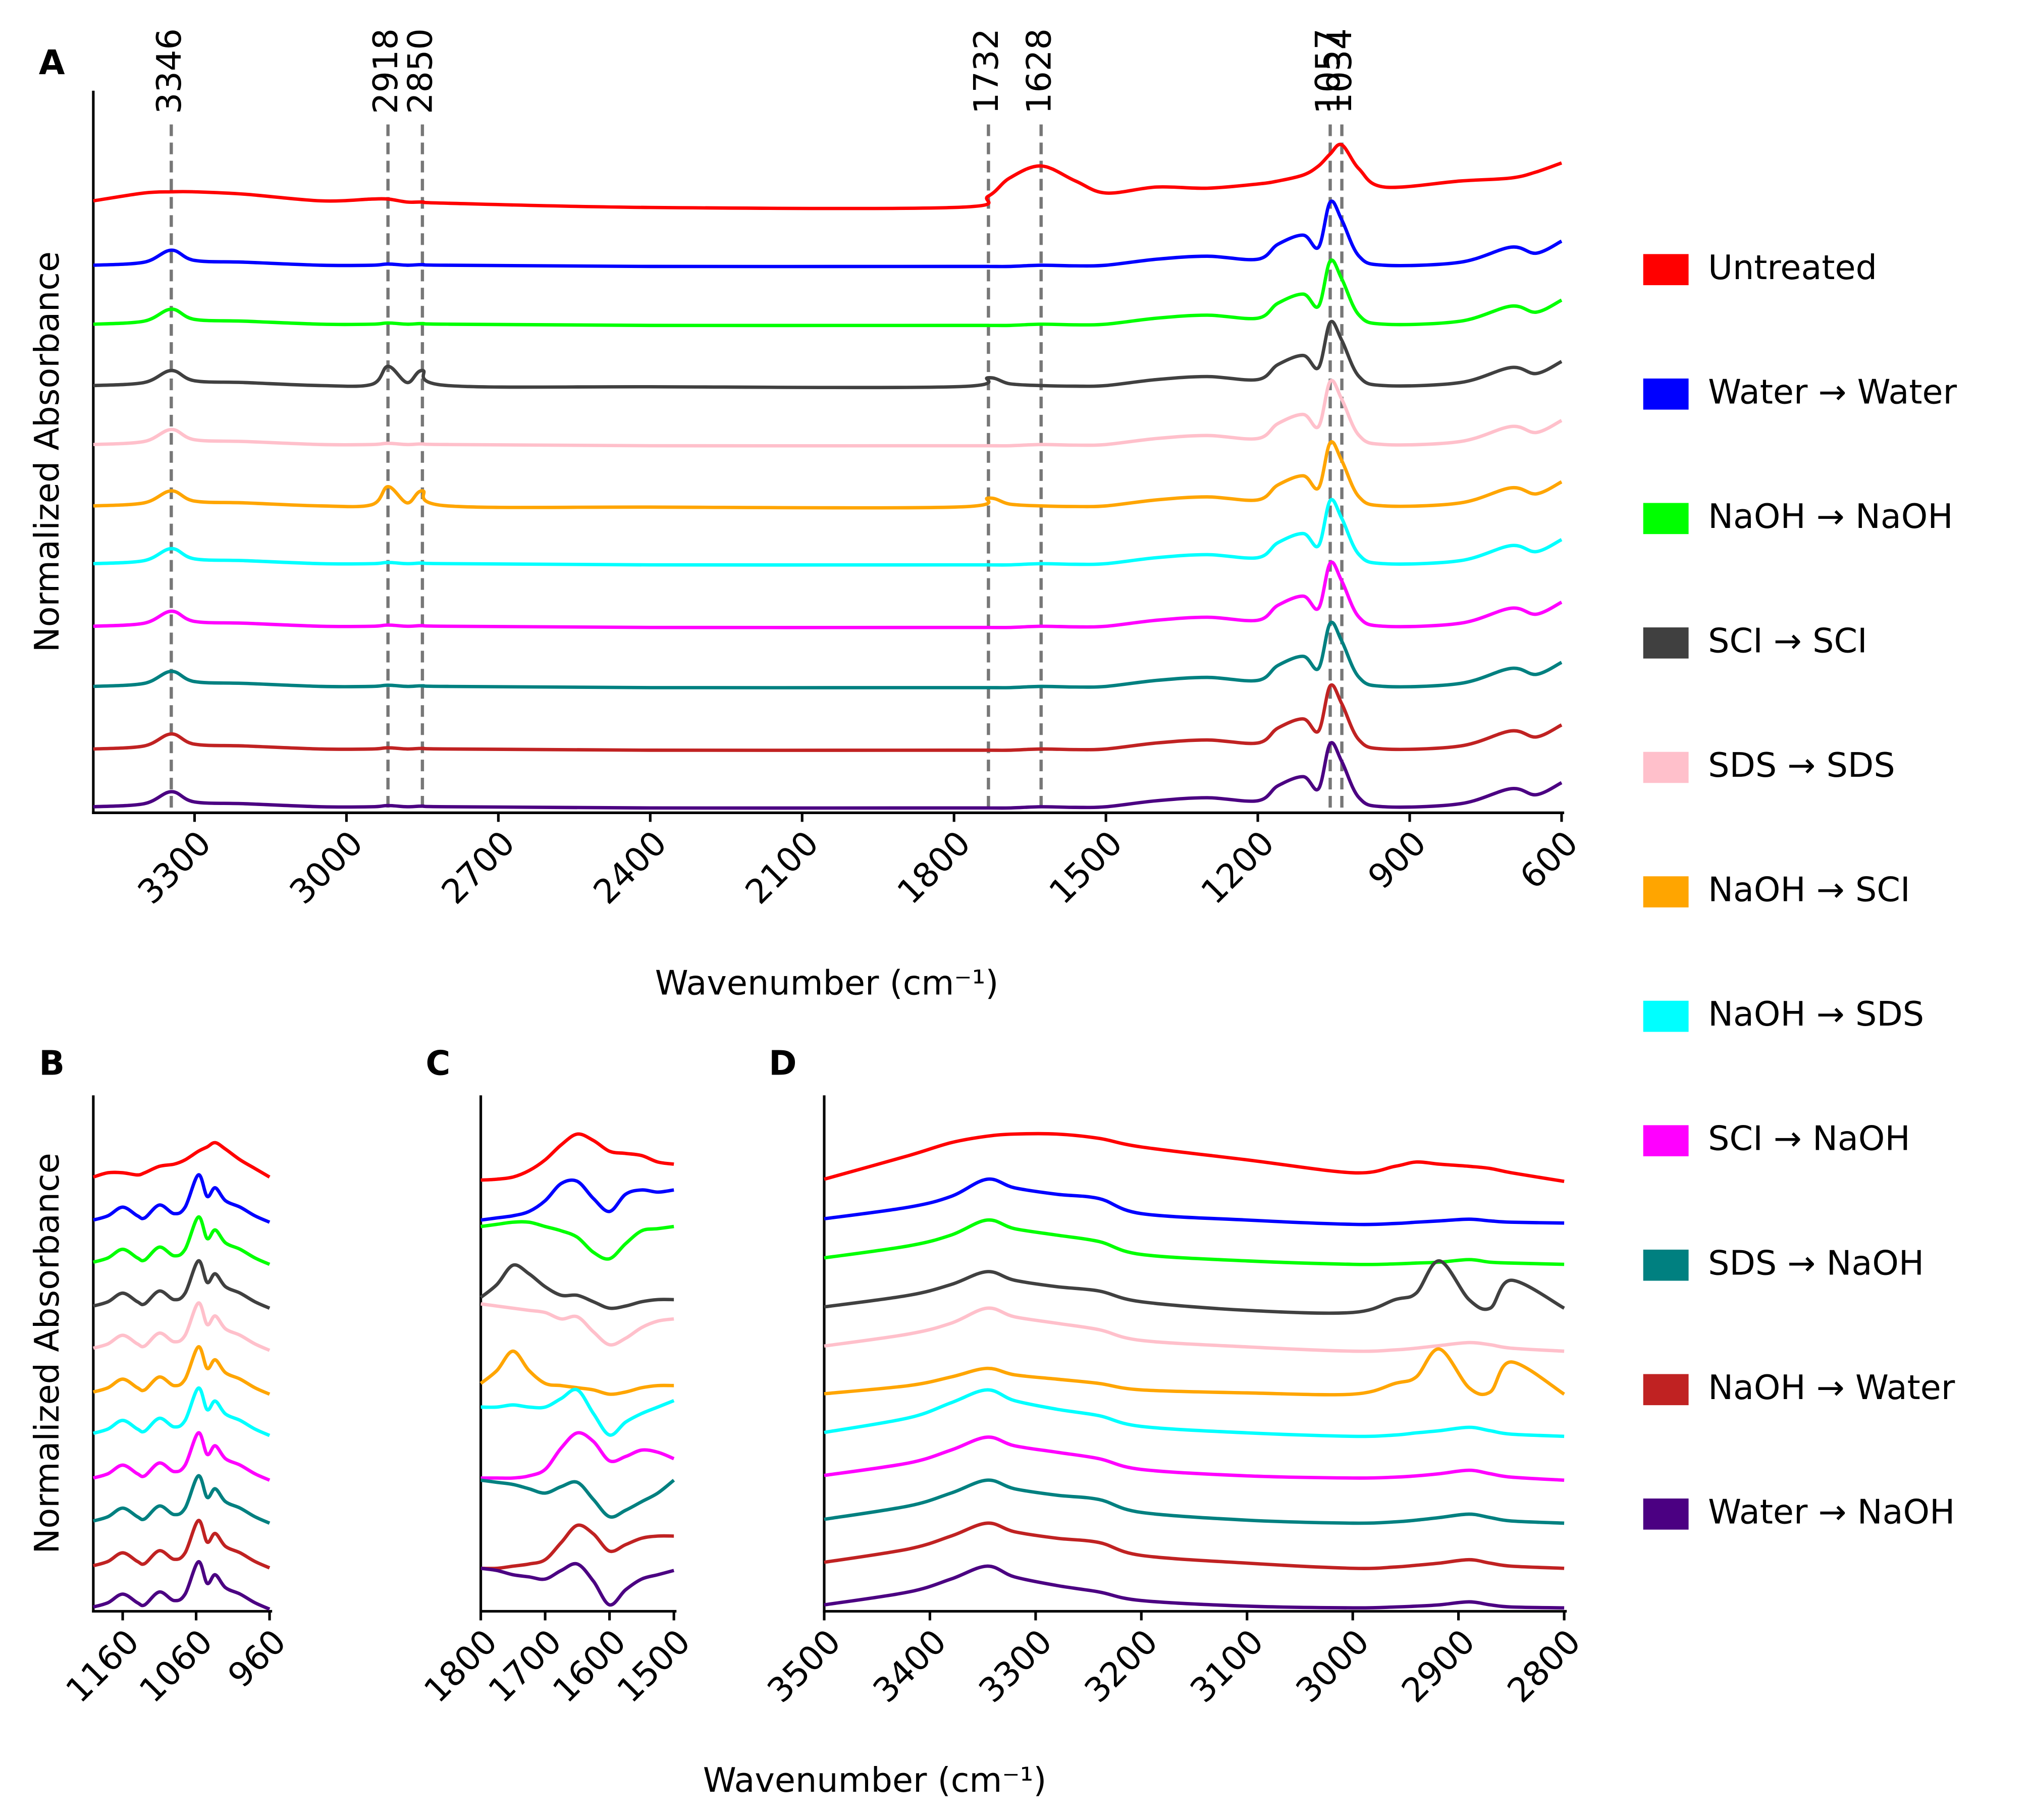  Describe the element at coordinates (1792, 268) in the screenshot. I see `legend-label: Untreated` at that location.